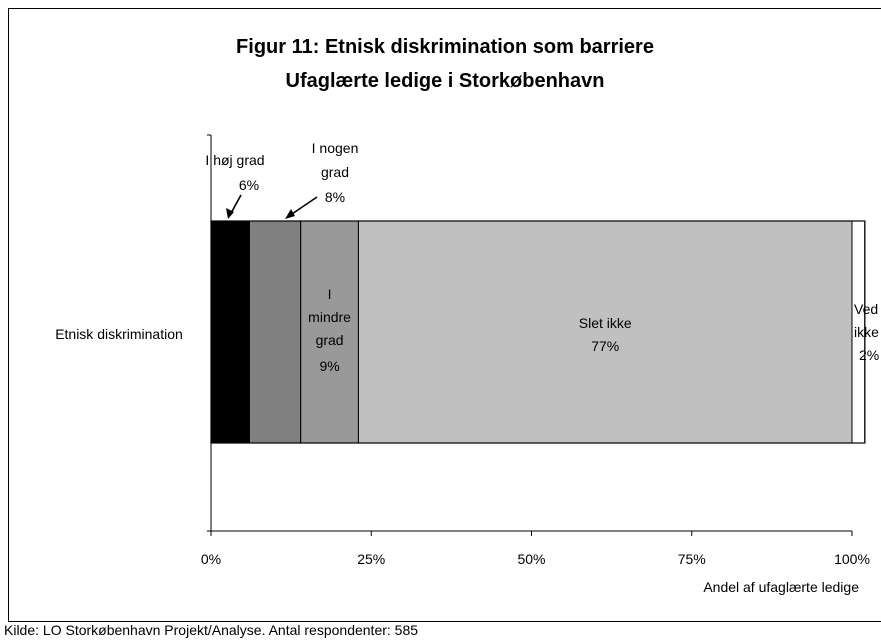  I want to click on data-label: 8%, so click(335, 197).